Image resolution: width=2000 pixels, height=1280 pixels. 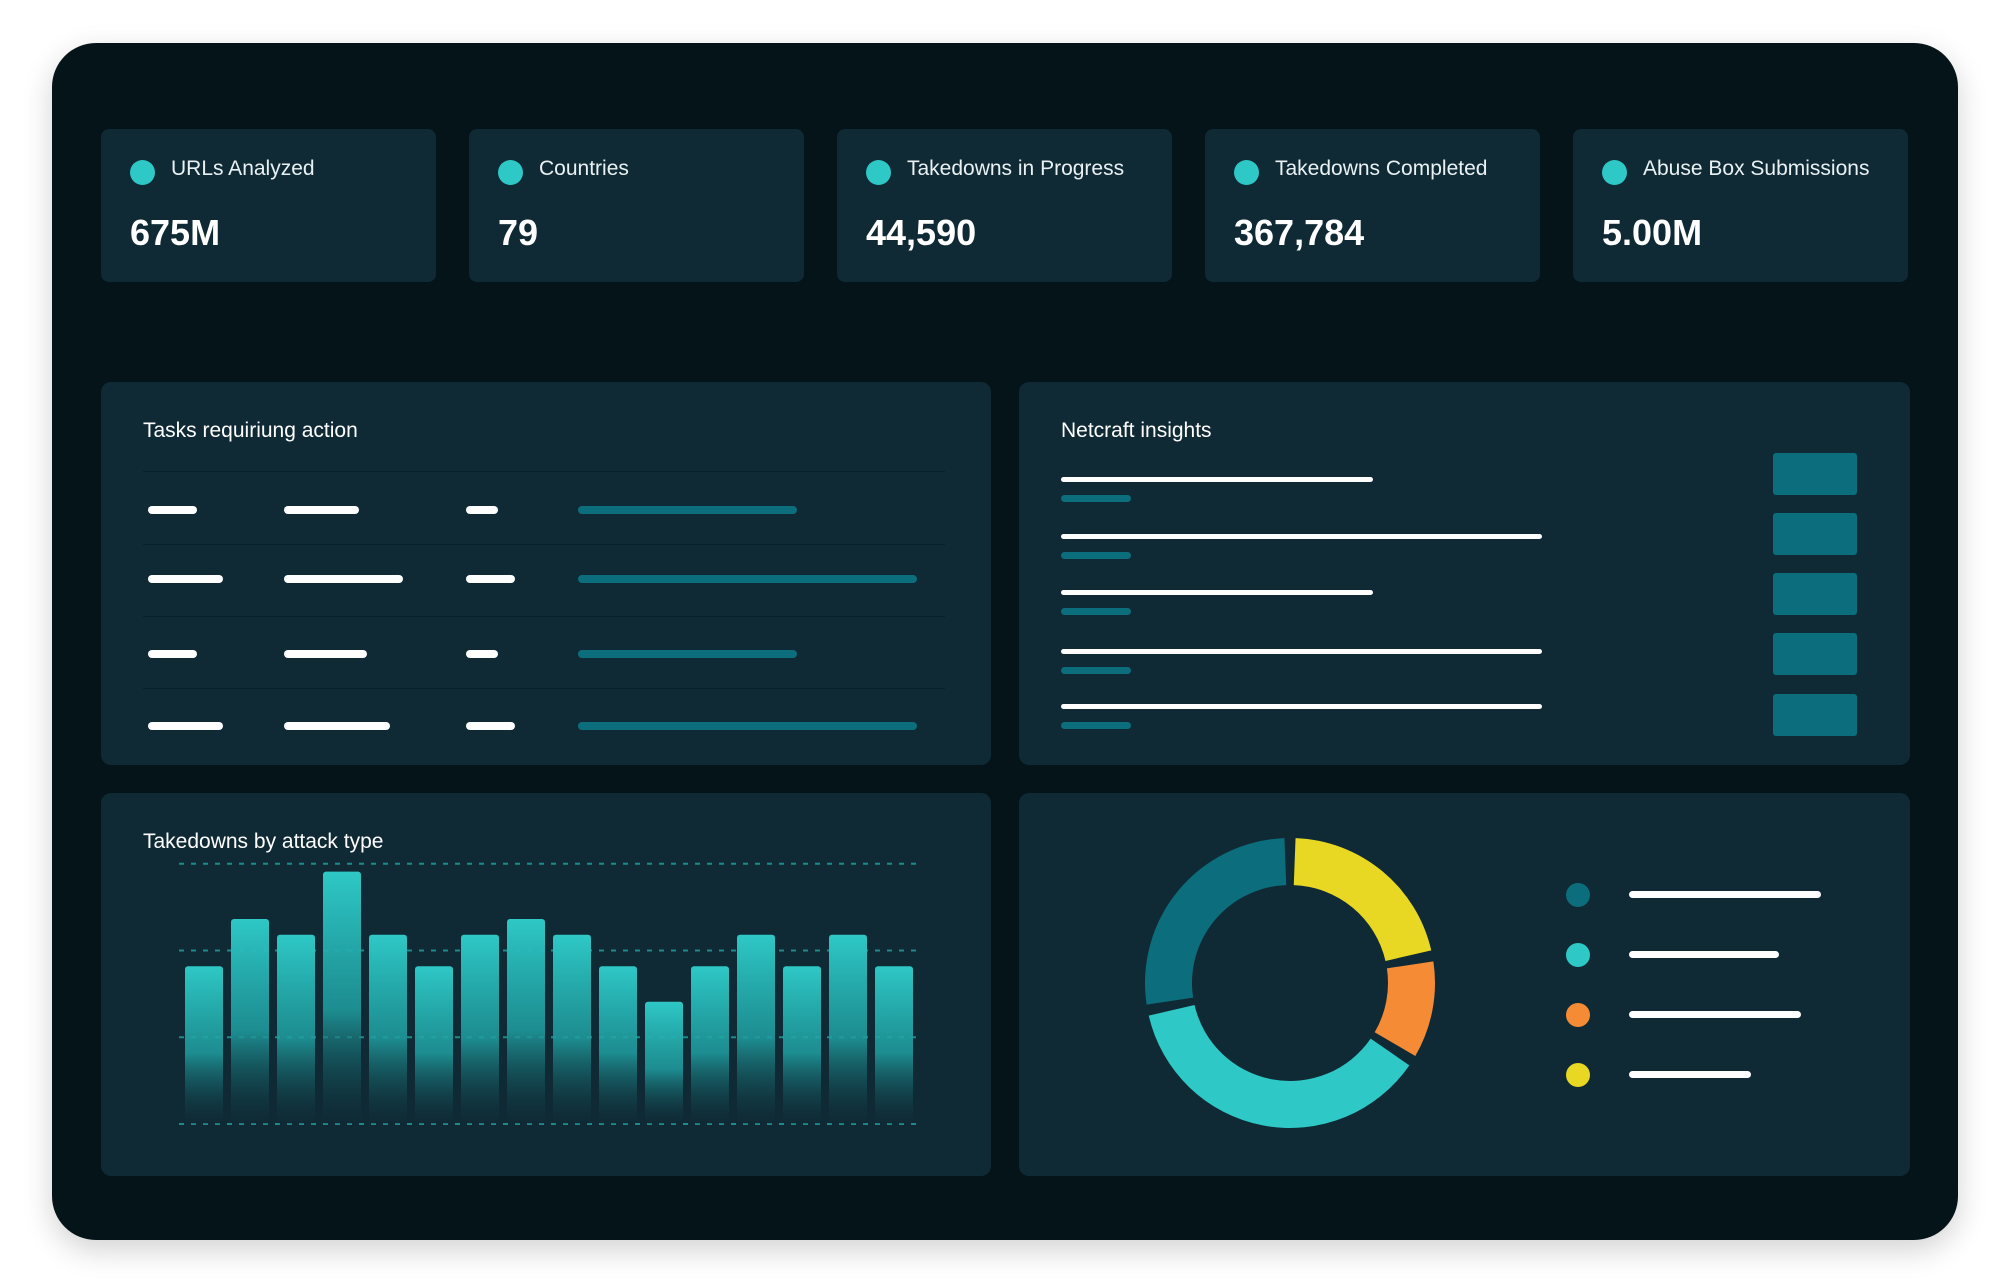 I want to click on stat-card-takedowns-in-progress: Takedowns in Progress 44,590, so click(x=1004, y=205).